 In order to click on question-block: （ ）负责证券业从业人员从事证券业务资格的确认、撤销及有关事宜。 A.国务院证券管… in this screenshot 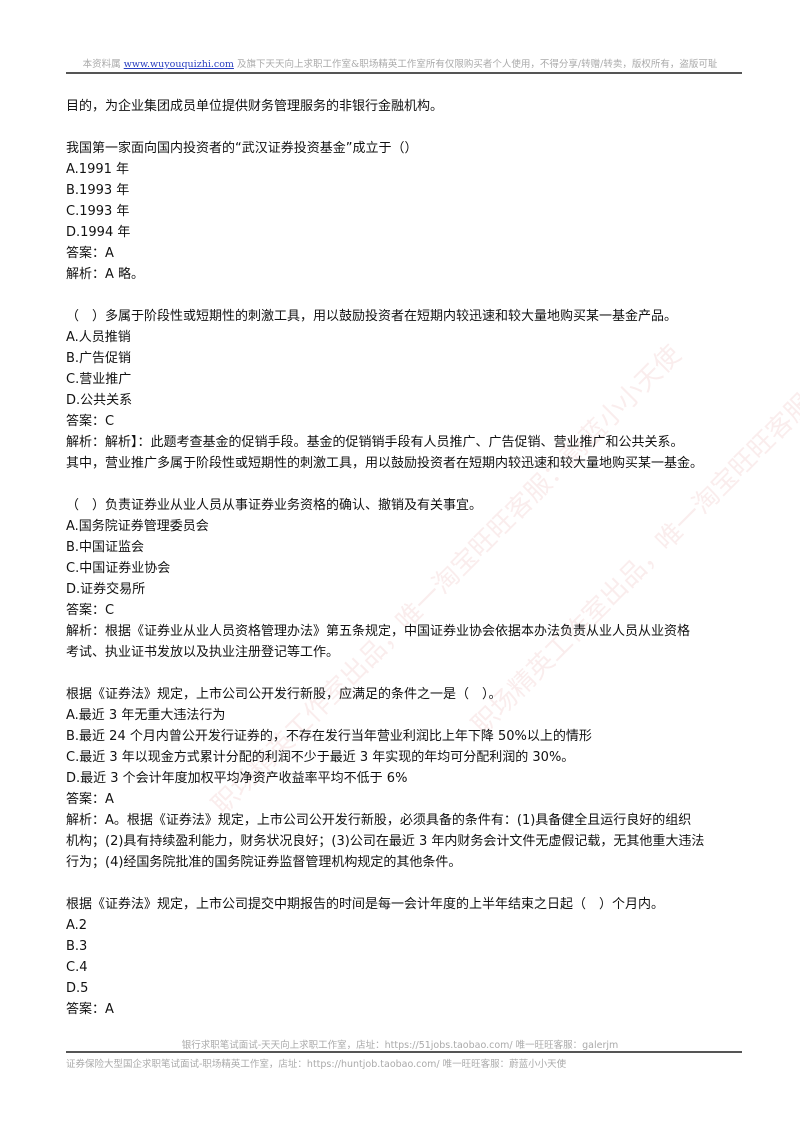, I will do `click(406, 579)`.